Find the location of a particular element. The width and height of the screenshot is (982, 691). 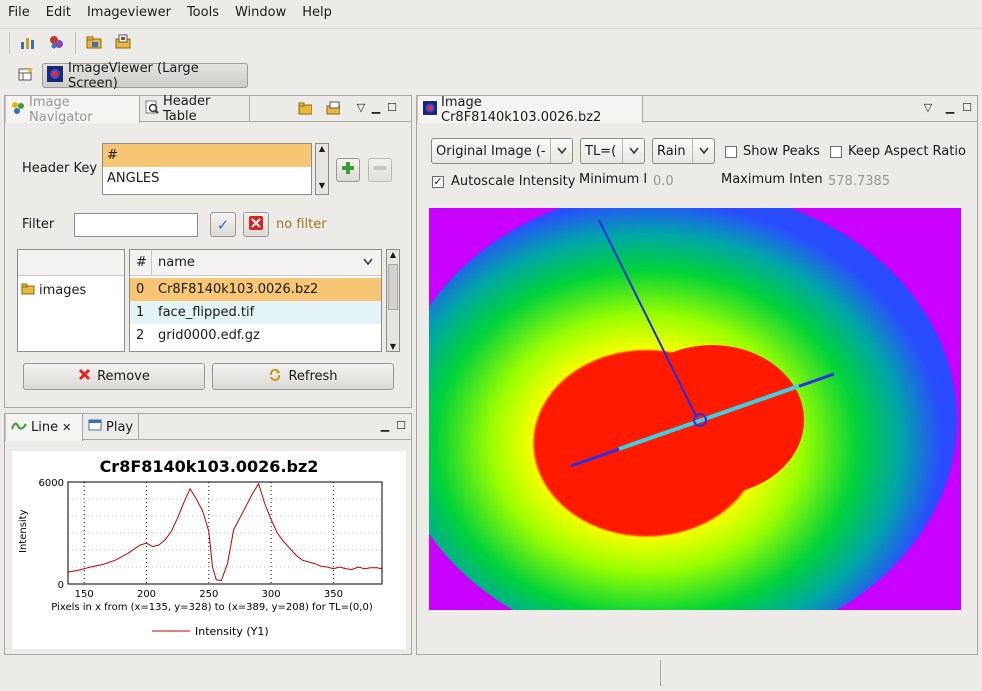

folder-label: images is located at coordinates (63, 290).